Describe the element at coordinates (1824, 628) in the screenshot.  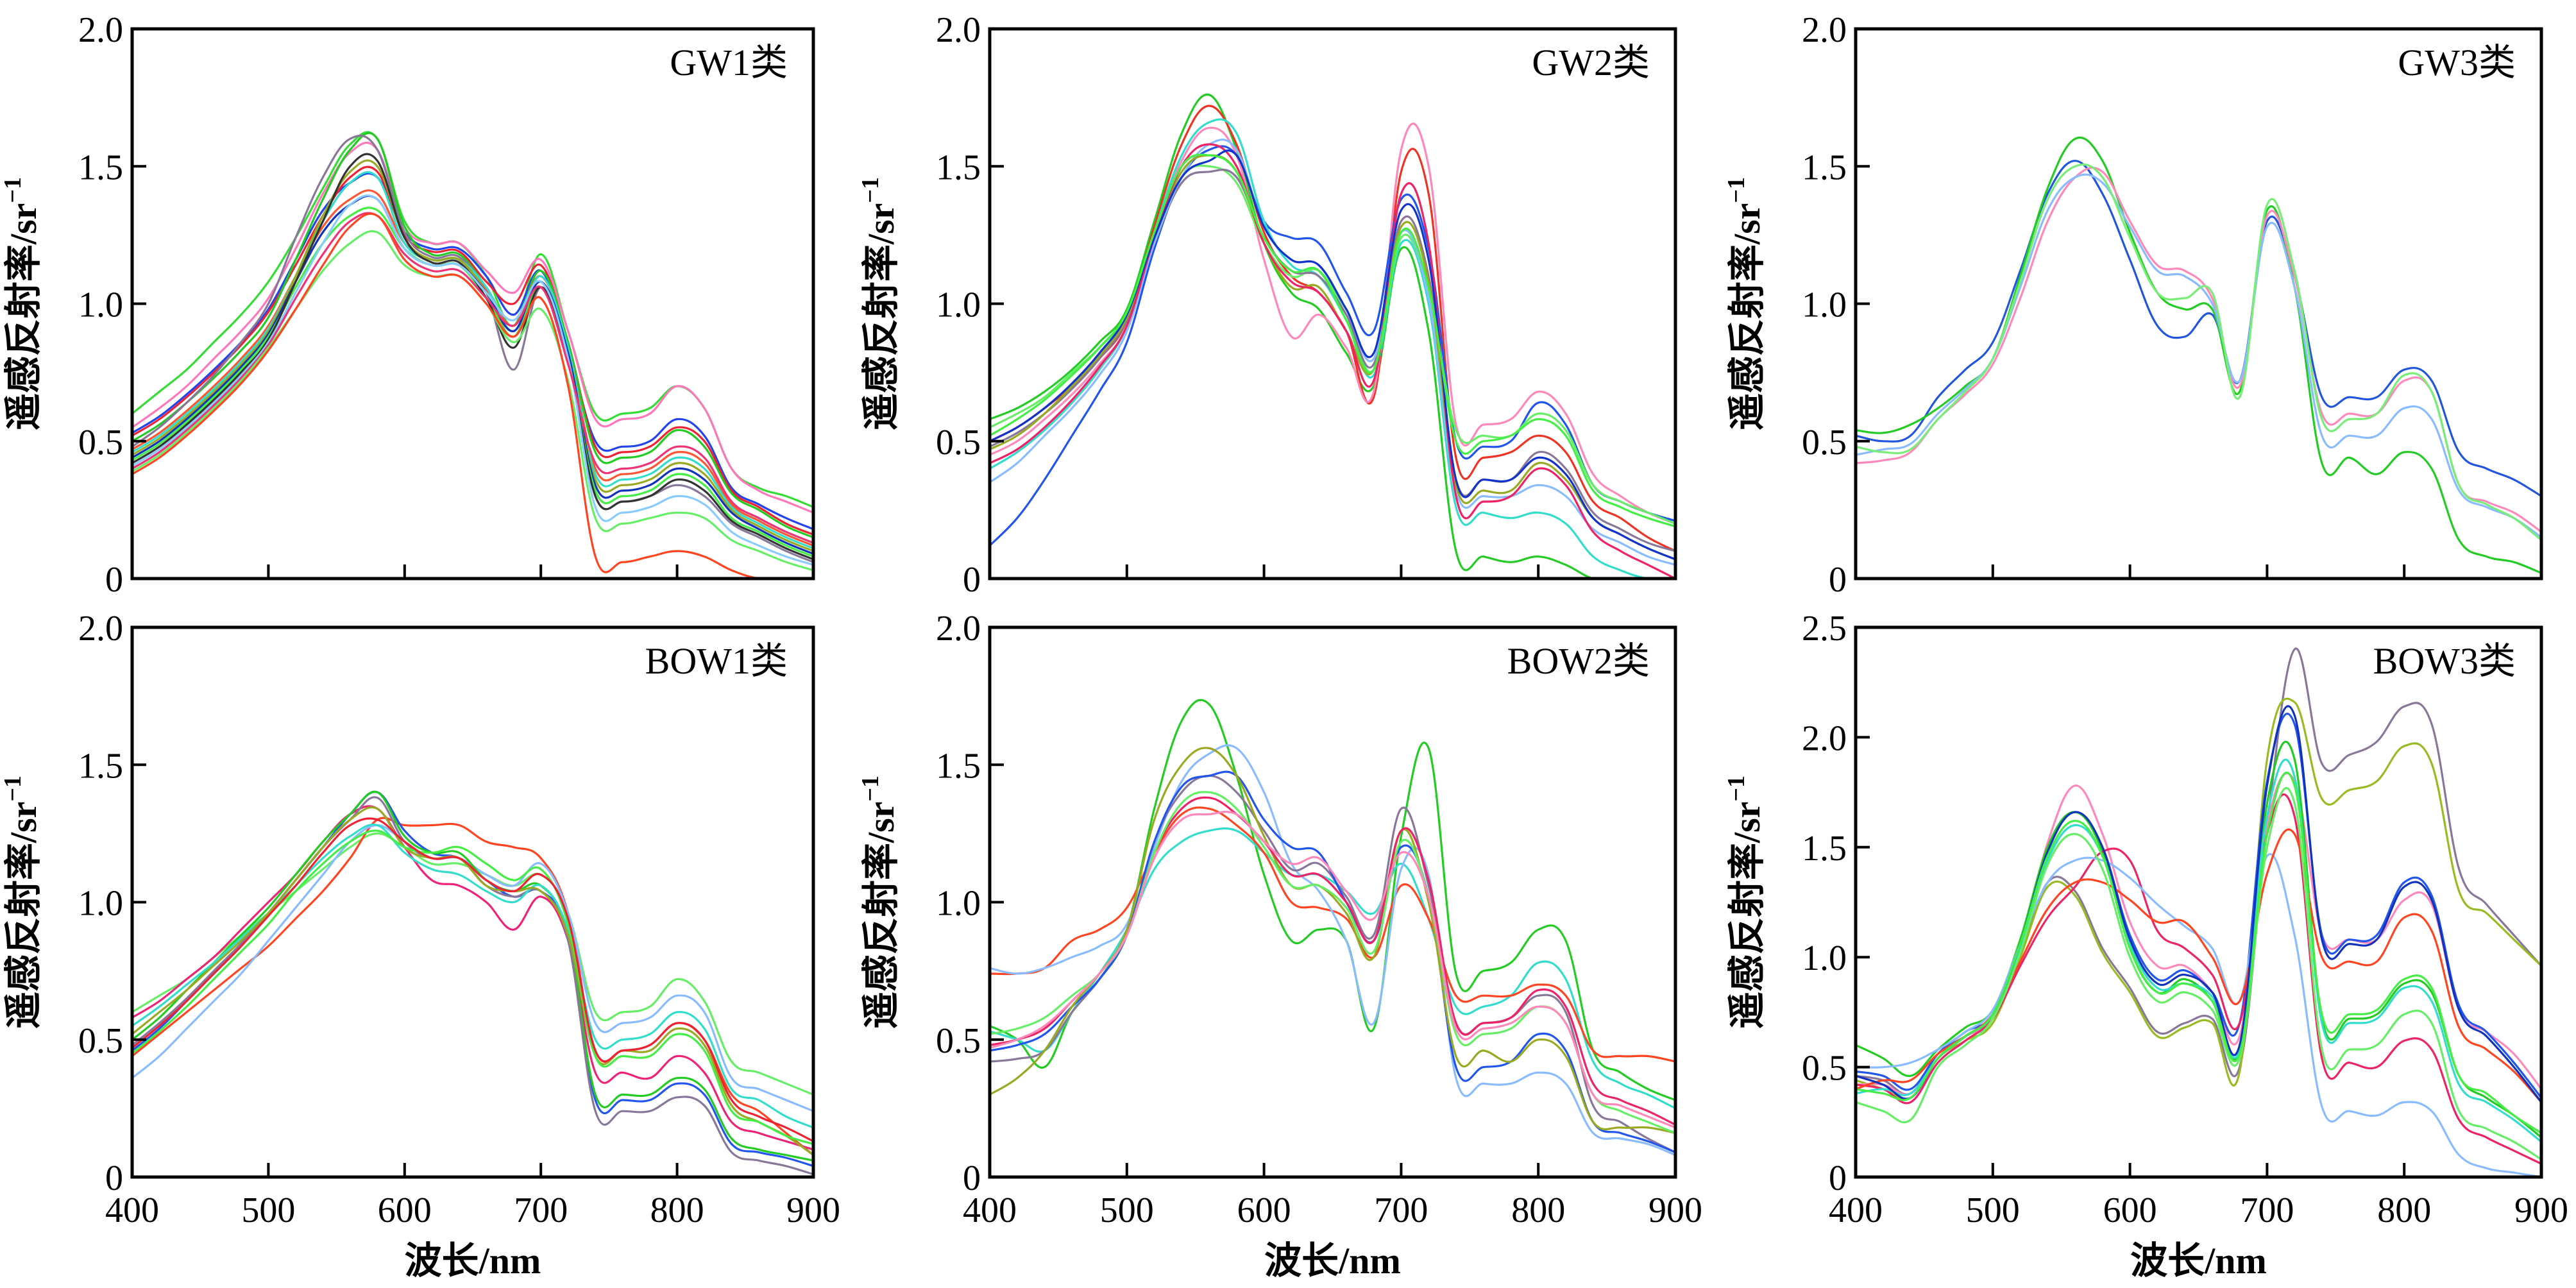
I see `y-tick-label: 2.5` at that location.